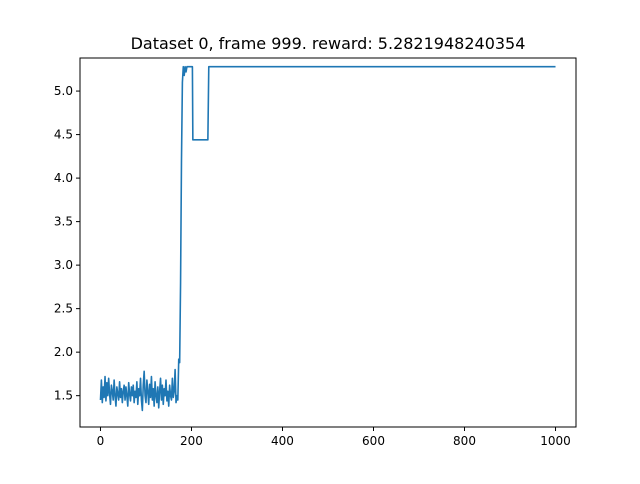 This screenshot has width=640, height=484. I want to click on y-tick-label: 4.5, so click(63, 135).